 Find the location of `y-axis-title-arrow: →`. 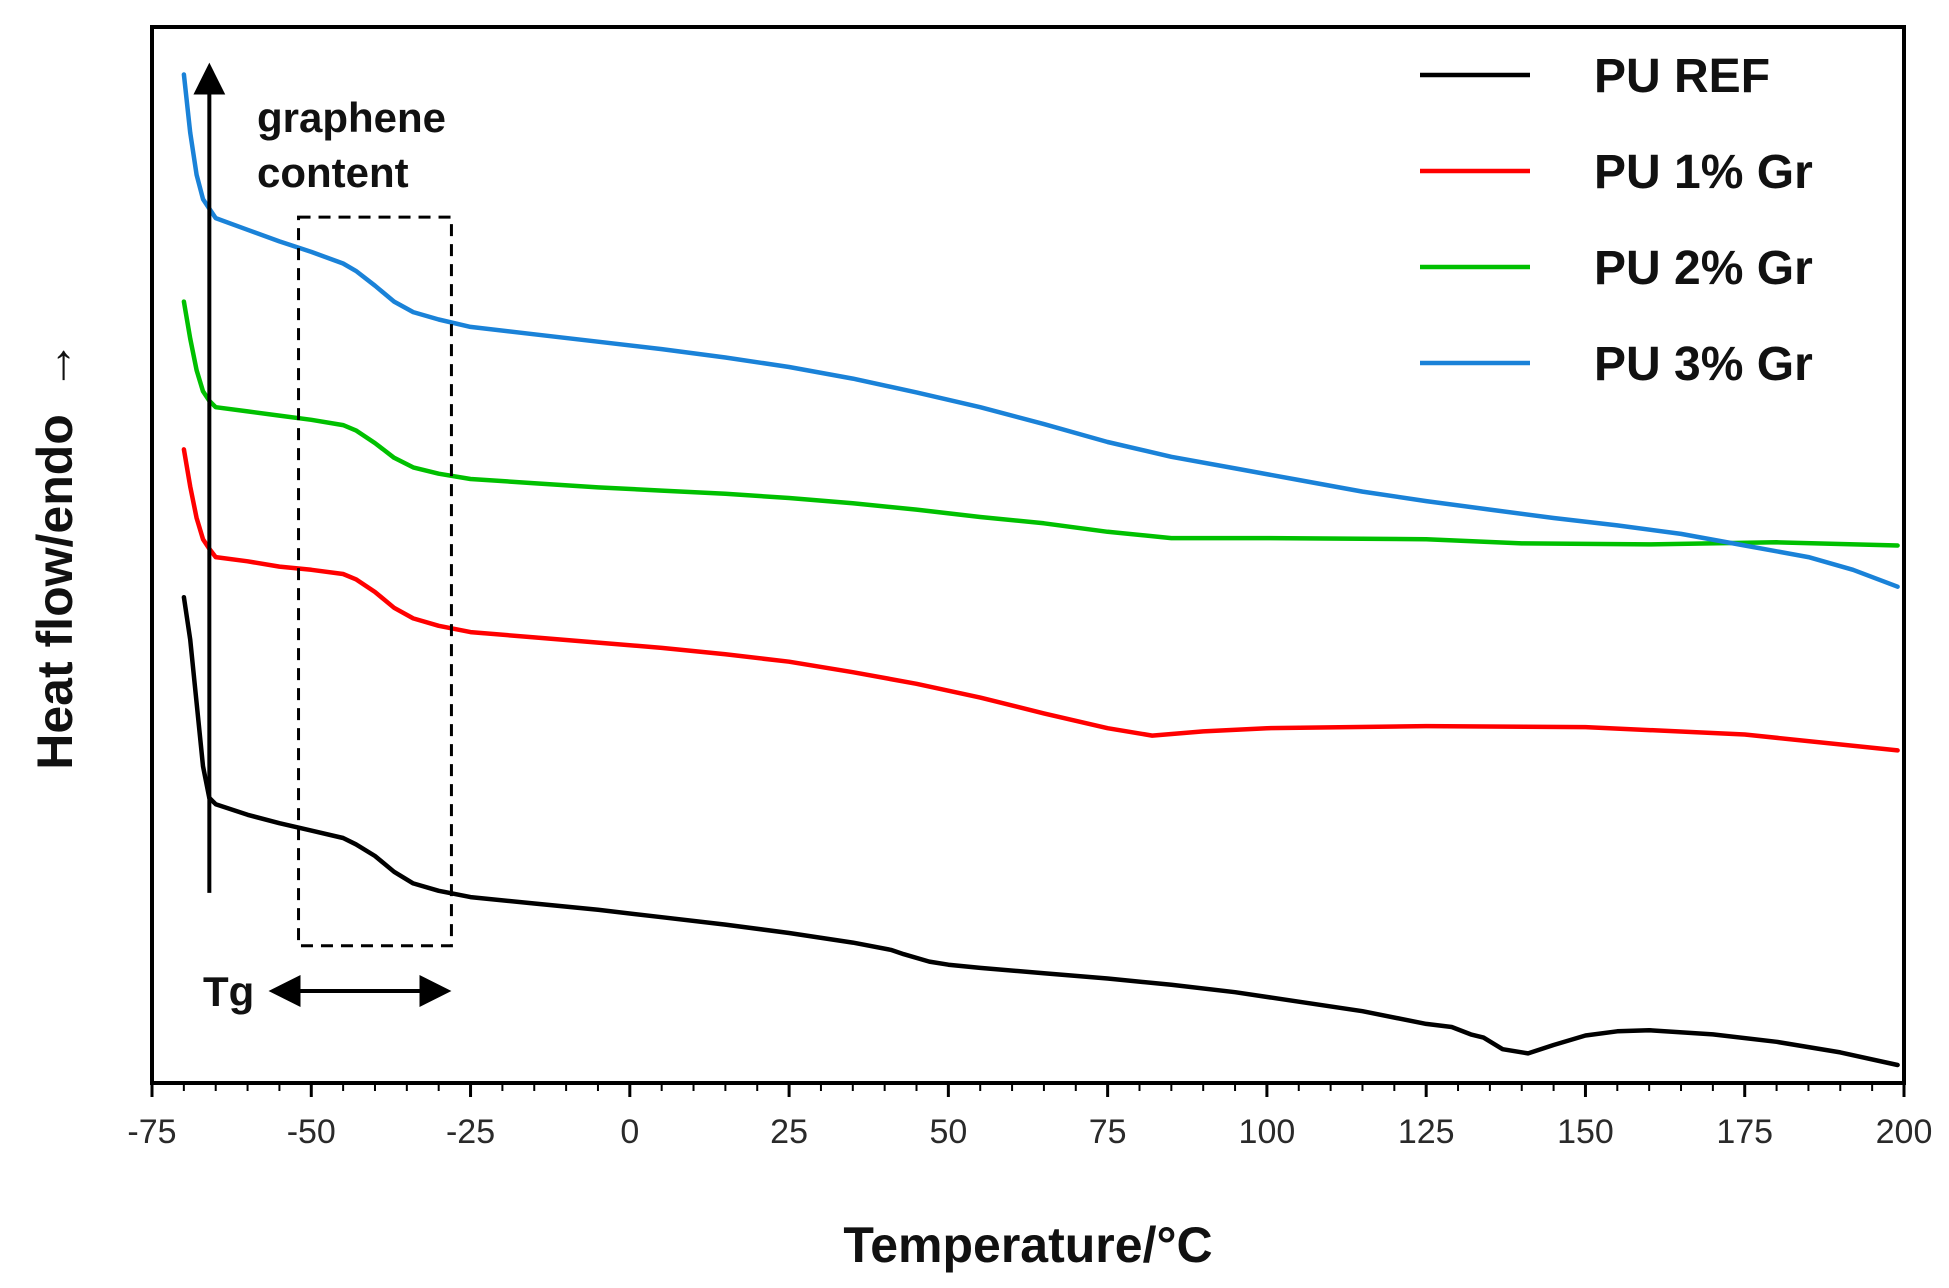

y-axis-title-arrow: → is located at coordinates (55, 365).